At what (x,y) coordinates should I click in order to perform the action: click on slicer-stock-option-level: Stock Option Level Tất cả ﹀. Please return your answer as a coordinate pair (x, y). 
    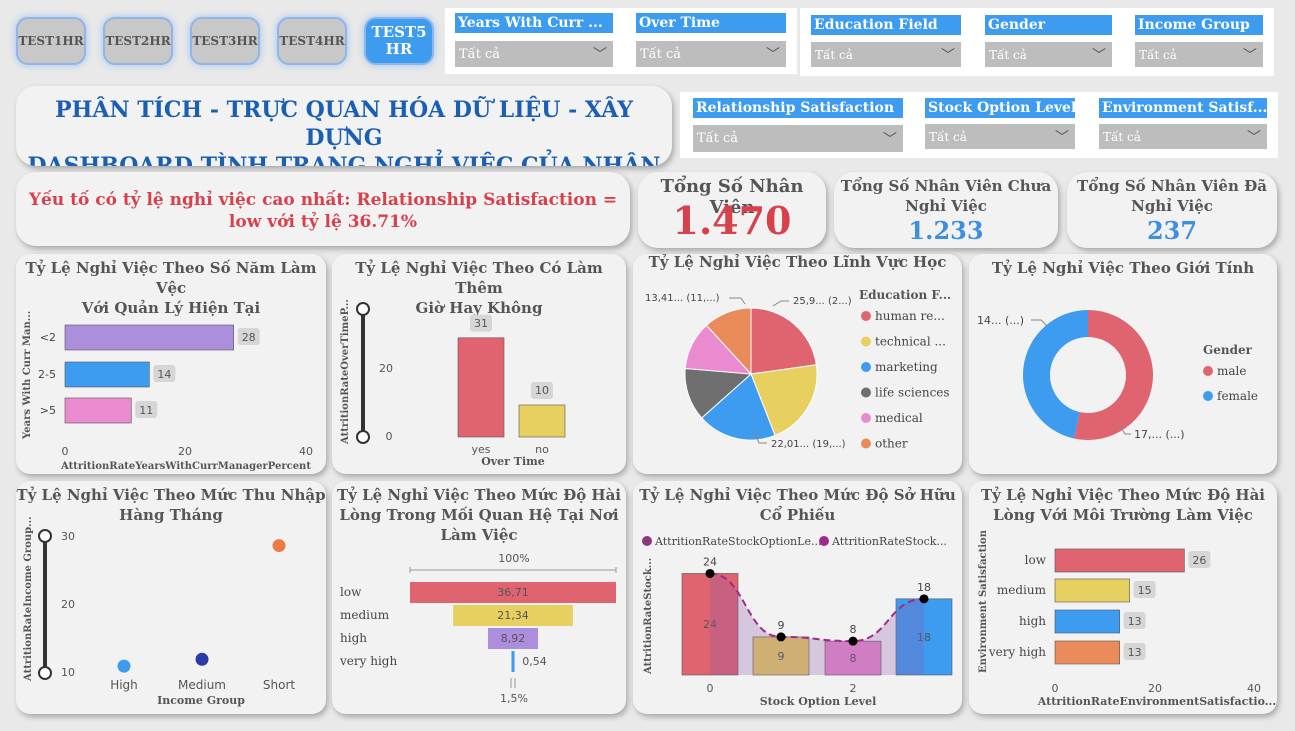
    Looking at the image, I should click on (1000, 124).